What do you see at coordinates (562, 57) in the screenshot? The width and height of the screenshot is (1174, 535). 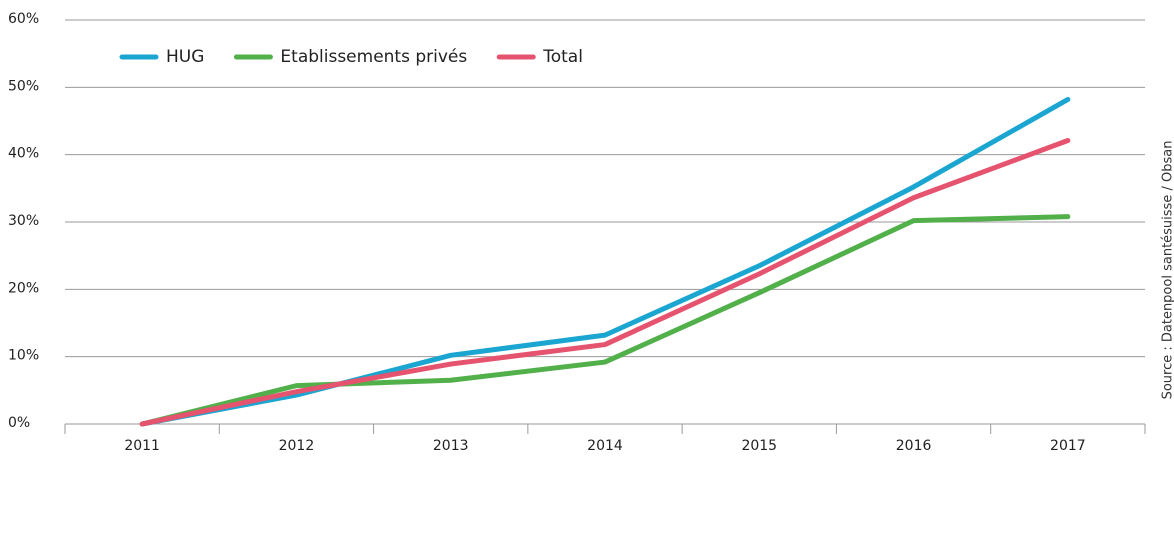 I see `legend-label: Total` at bounding box center [562, 57].